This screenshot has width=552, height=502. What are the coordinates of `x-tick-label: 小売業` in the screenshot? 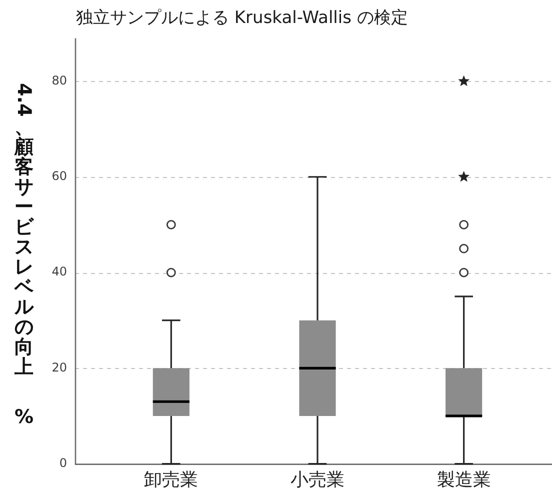 It's located at (317, 479).